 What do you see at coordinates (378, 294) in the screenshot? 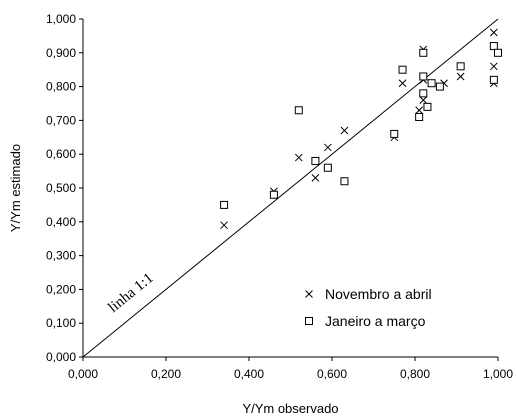
I see `legend-label-novembro: Novembro a abril` at bounding box center [378, 294].